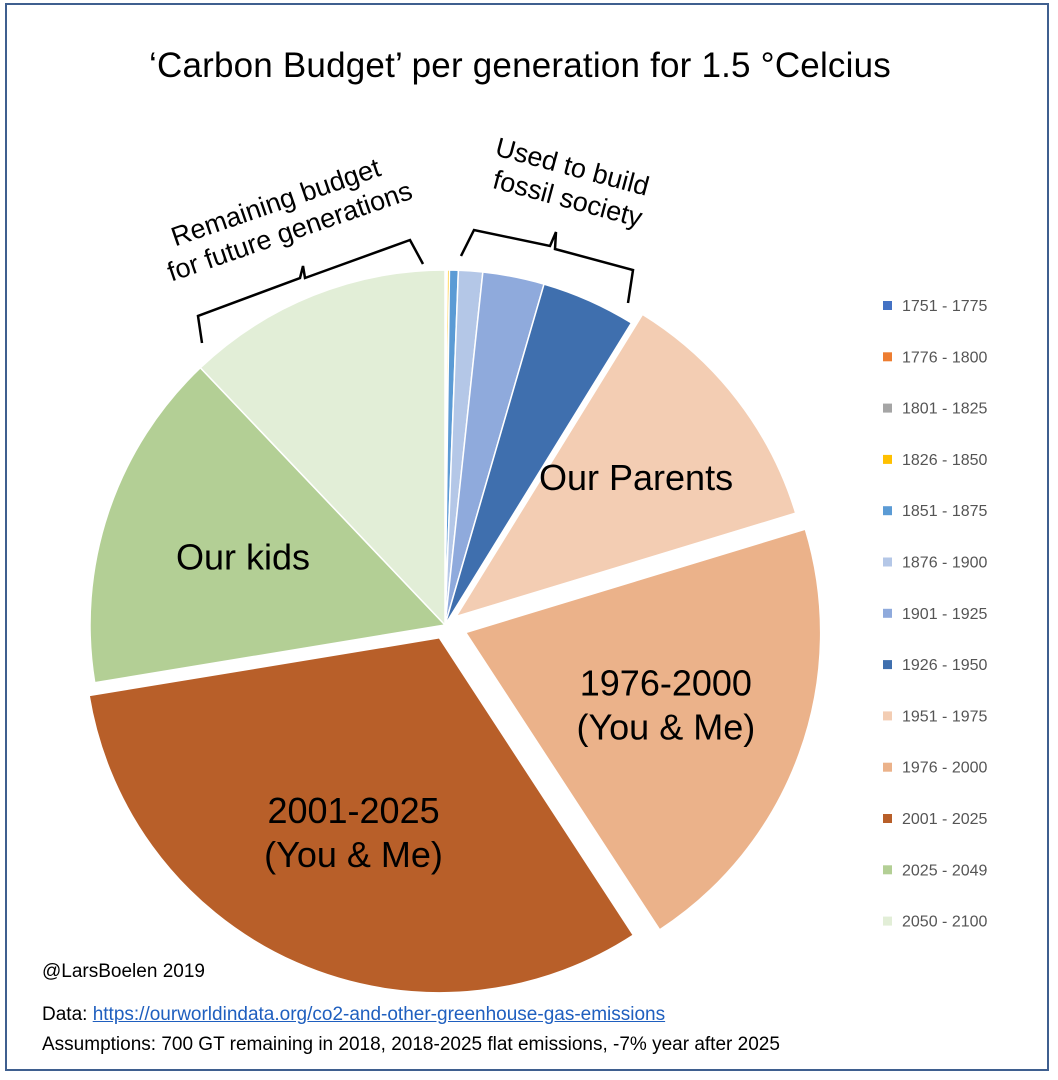 Image resolution: width=1058 pixels, height=1080 pixels. What do you see at coordinates (243, 556) in the screenshot?
I see `slice-label-2025-2049: Our kids` at bounding box center [243, 556].